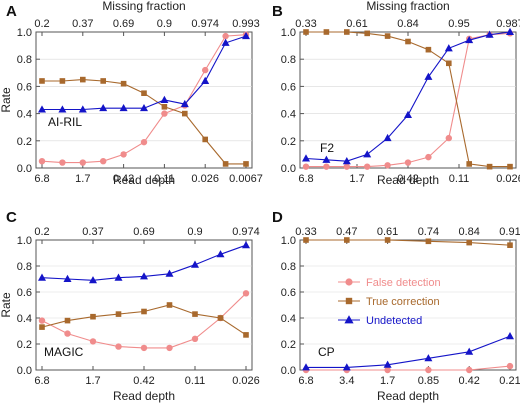 Image resolution: width=520 pixels, height=408 pixels. What do you see at coordinates (509, 232) in the screenshot?
I see `x2-tick-label: 0.91` at bounding box center [509, 232].